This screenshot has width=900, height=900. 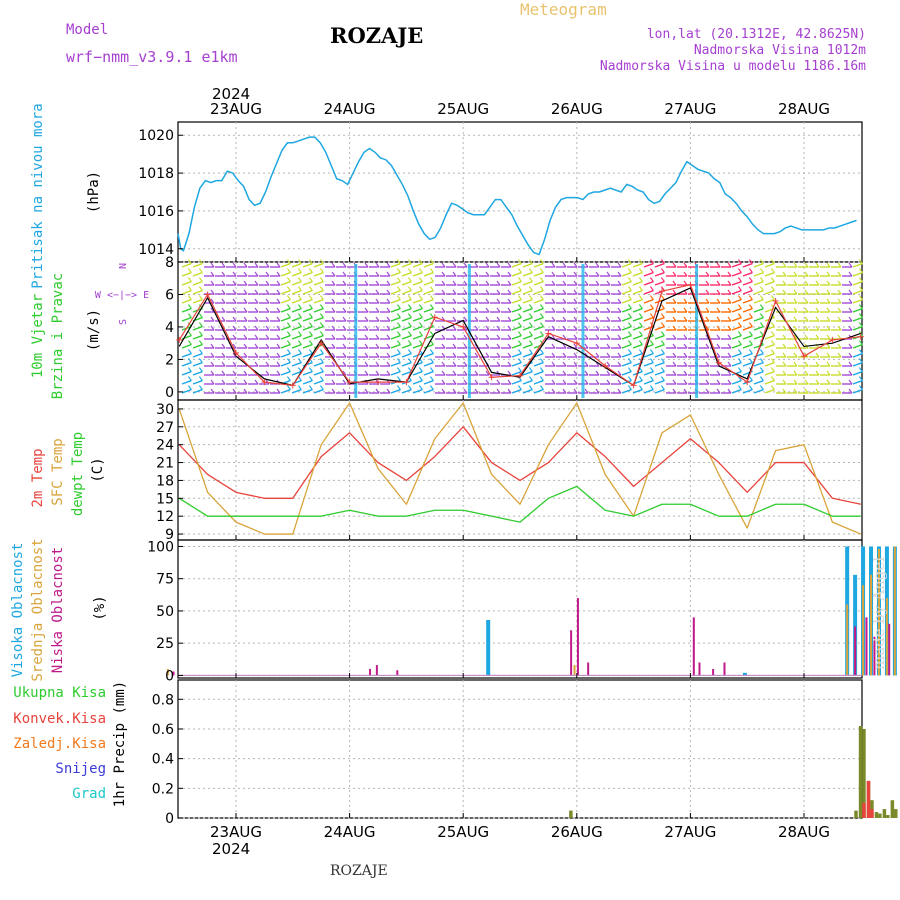 I want to click on model-altitude-label: Nadmorska Visina u modelu 1186.16m, so click(x=733, y=66).